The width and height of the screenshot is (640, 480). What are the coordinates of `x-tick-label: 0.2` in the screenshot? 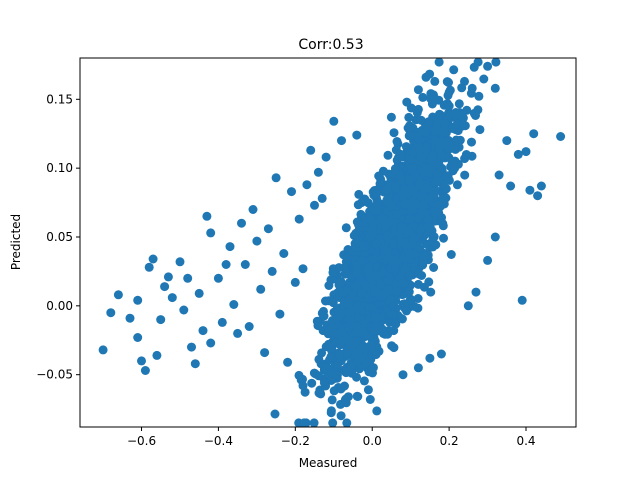 It's located at (449, 441).